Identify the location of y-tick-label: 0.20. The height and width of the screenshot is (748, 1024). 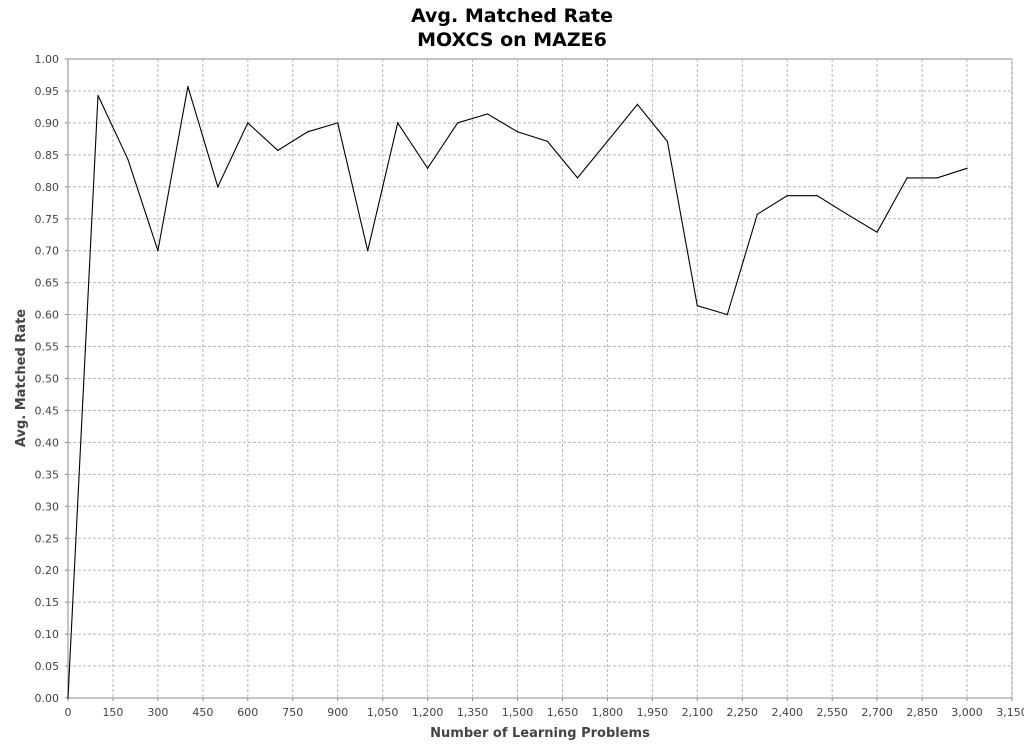
(47, 570).